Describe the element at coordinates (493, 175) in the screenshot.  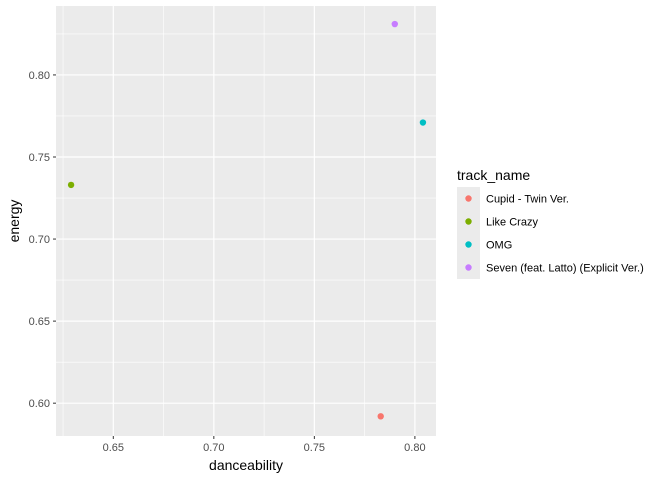
I see `legend-title: track_name` at that location.